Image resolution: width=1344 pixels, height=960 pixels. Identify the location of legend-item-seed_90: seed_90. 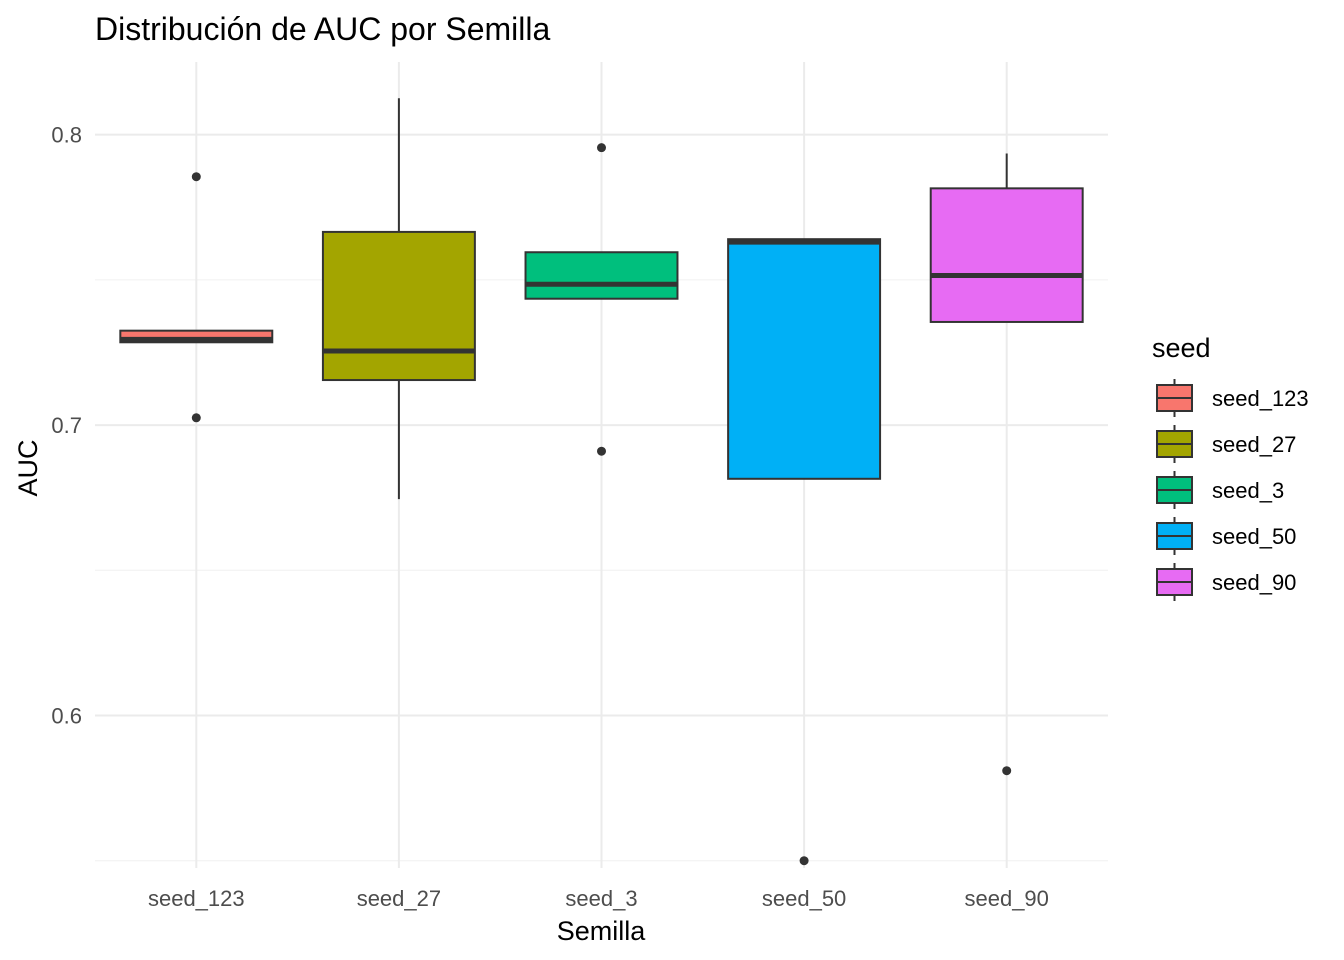
(1226, 582).